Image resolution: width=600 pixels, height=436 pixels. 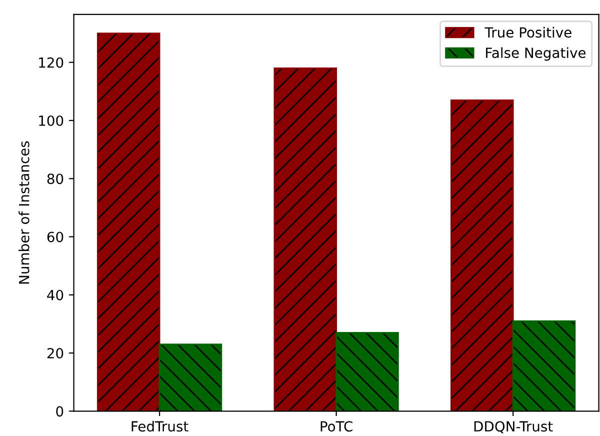 What do you see at coordinates (51, 120) in the screenshot?
I see `y-tick-label: 100` at bounding box center [51, 120].